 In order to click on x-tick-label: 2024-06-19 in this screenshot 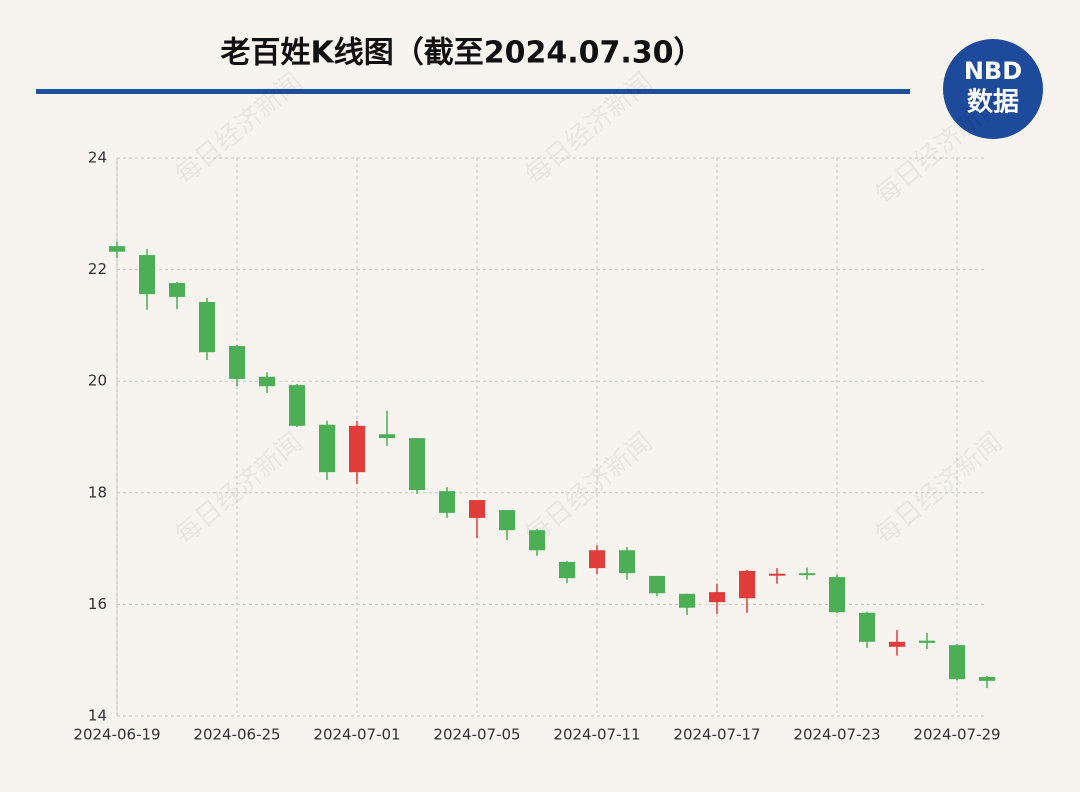, I will do `click(116, 735)`.